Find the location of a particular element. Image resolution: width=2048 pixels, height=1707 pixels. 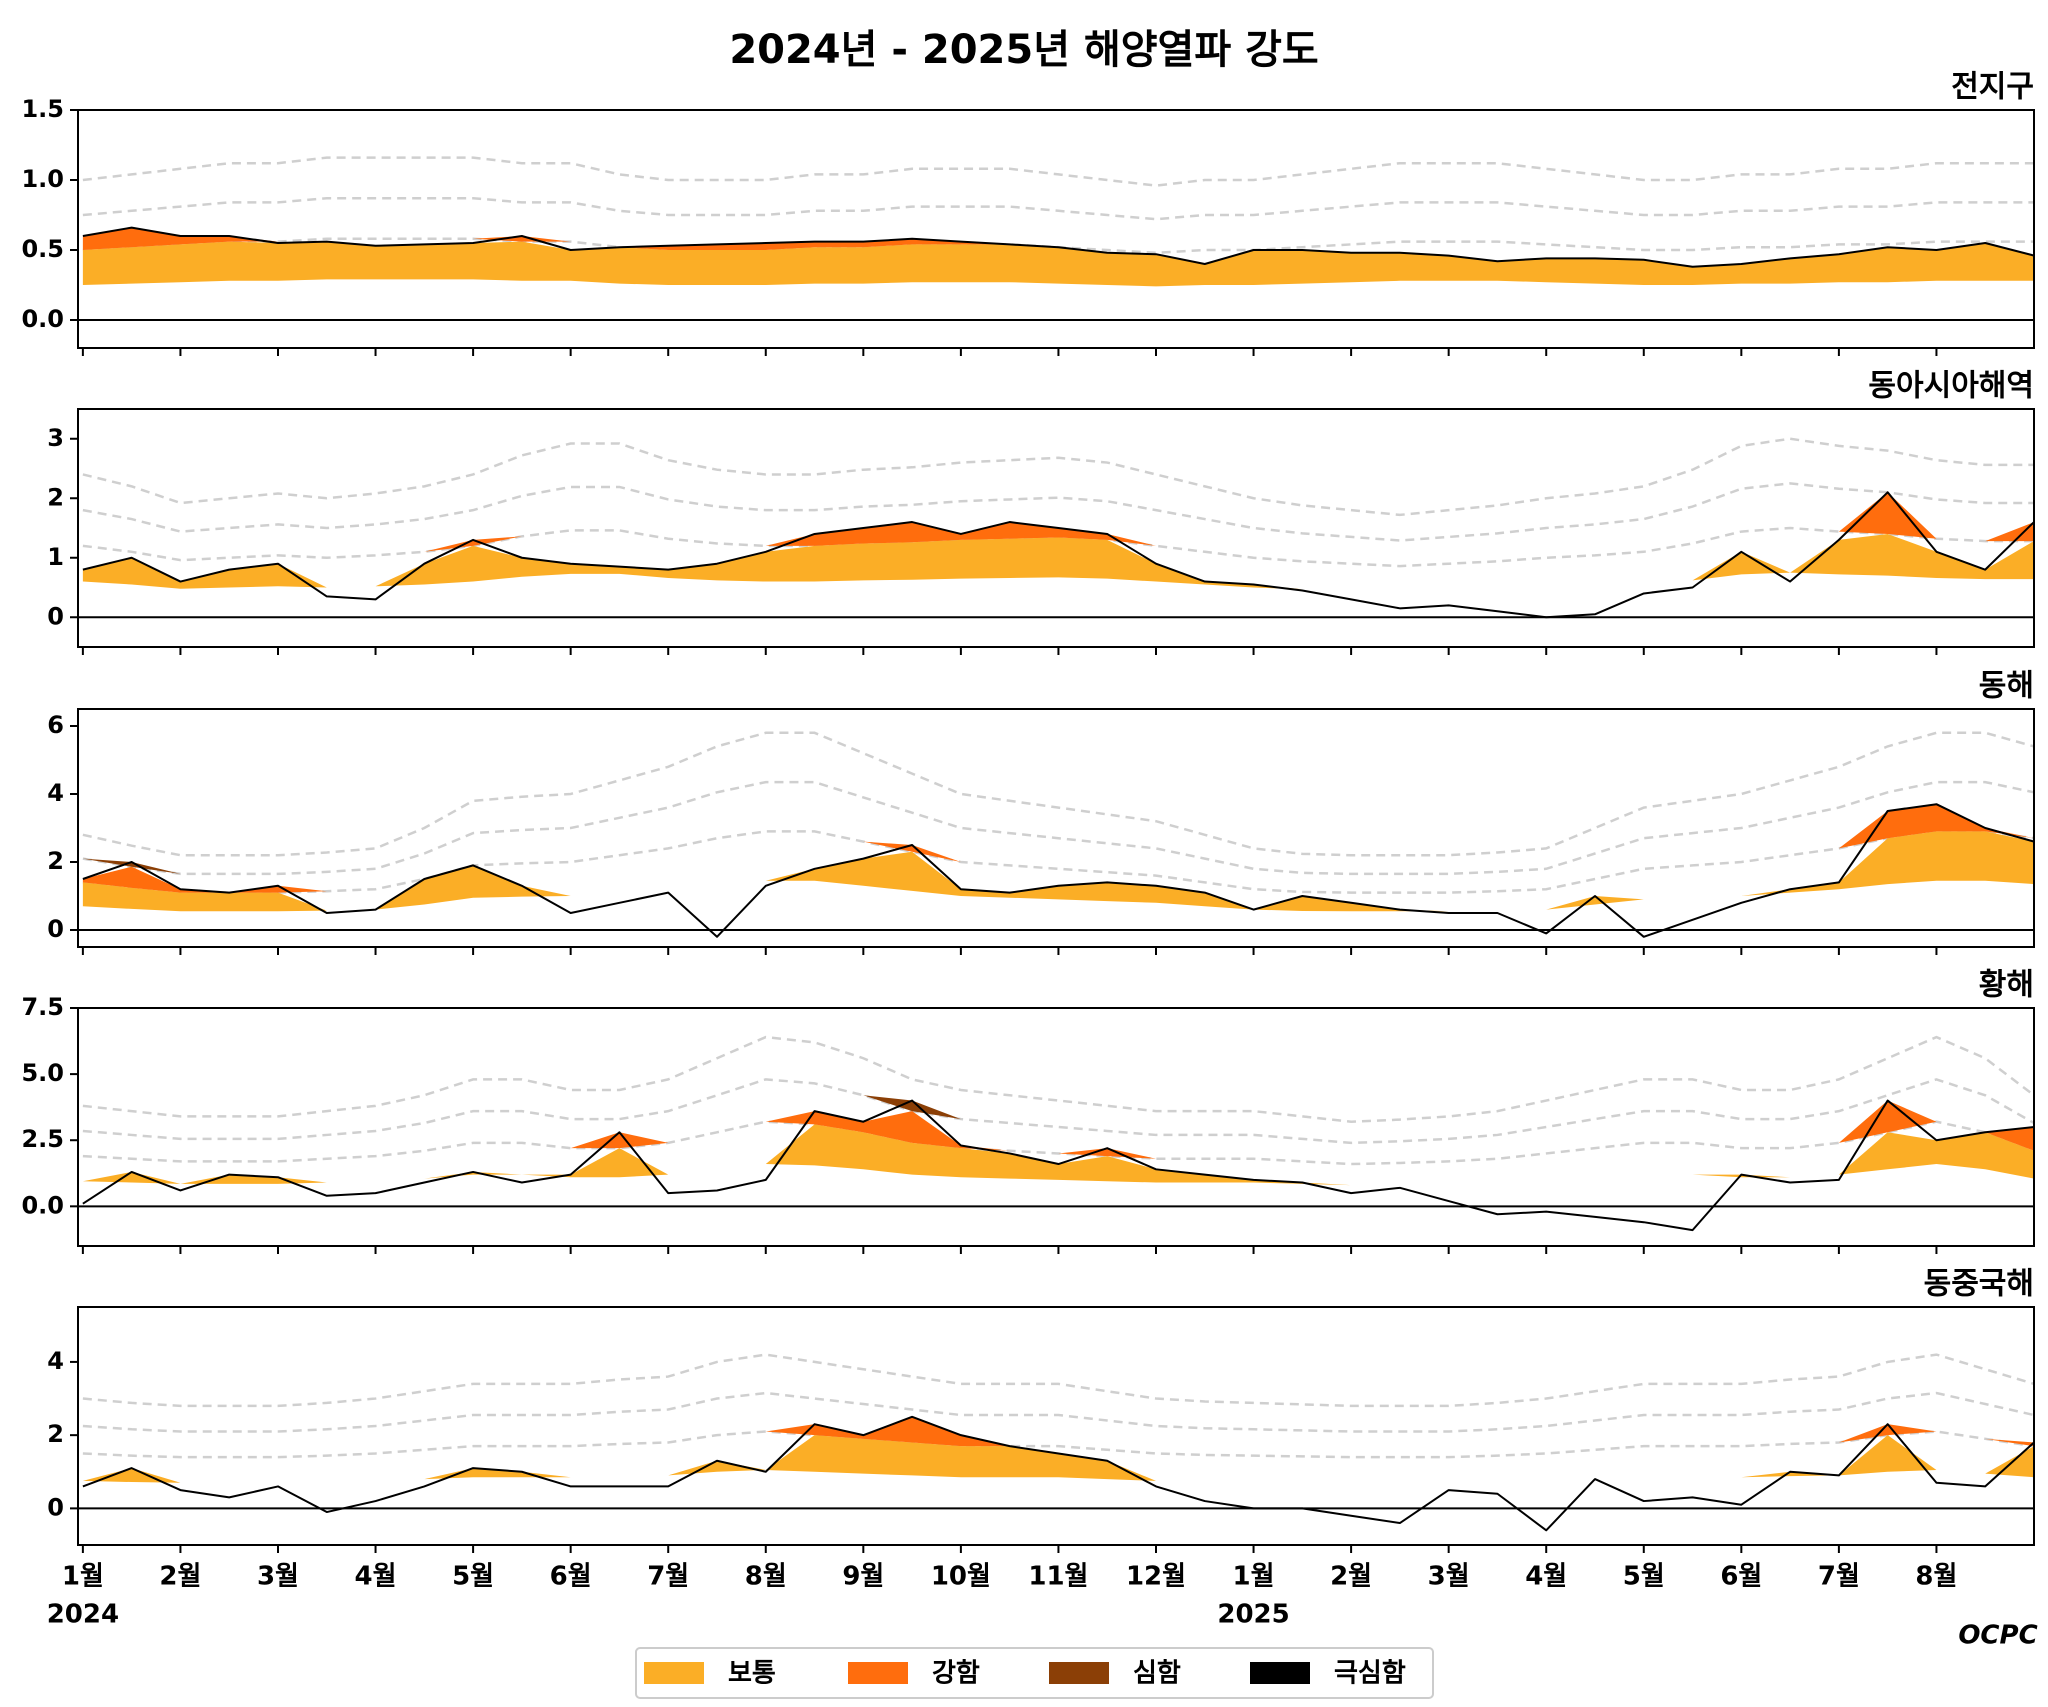

panel-title: 황해 is located at coordinates (2006, 985).